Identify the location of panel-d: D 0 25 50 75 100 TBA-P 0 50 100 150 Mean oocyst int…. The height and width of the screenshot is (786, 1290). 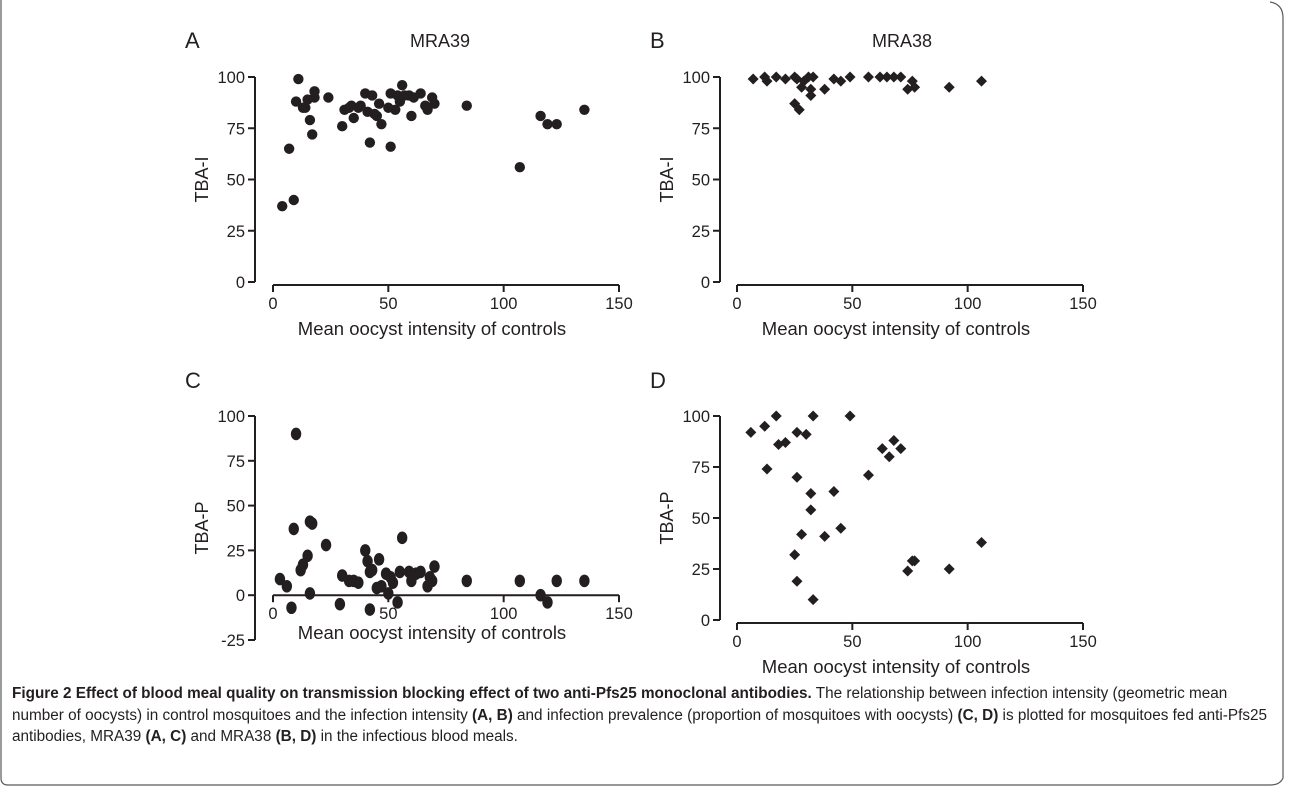
(873, 522).